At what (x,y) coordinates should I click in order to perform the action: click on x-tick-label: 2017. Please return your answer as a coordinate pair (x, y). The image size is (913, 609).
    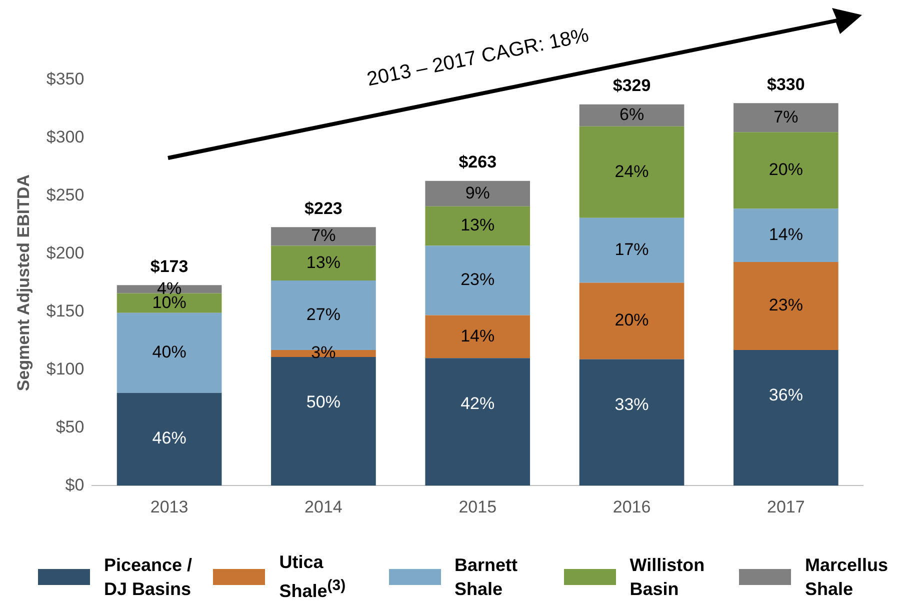
    Looking at the image, I should click on (786, 506).